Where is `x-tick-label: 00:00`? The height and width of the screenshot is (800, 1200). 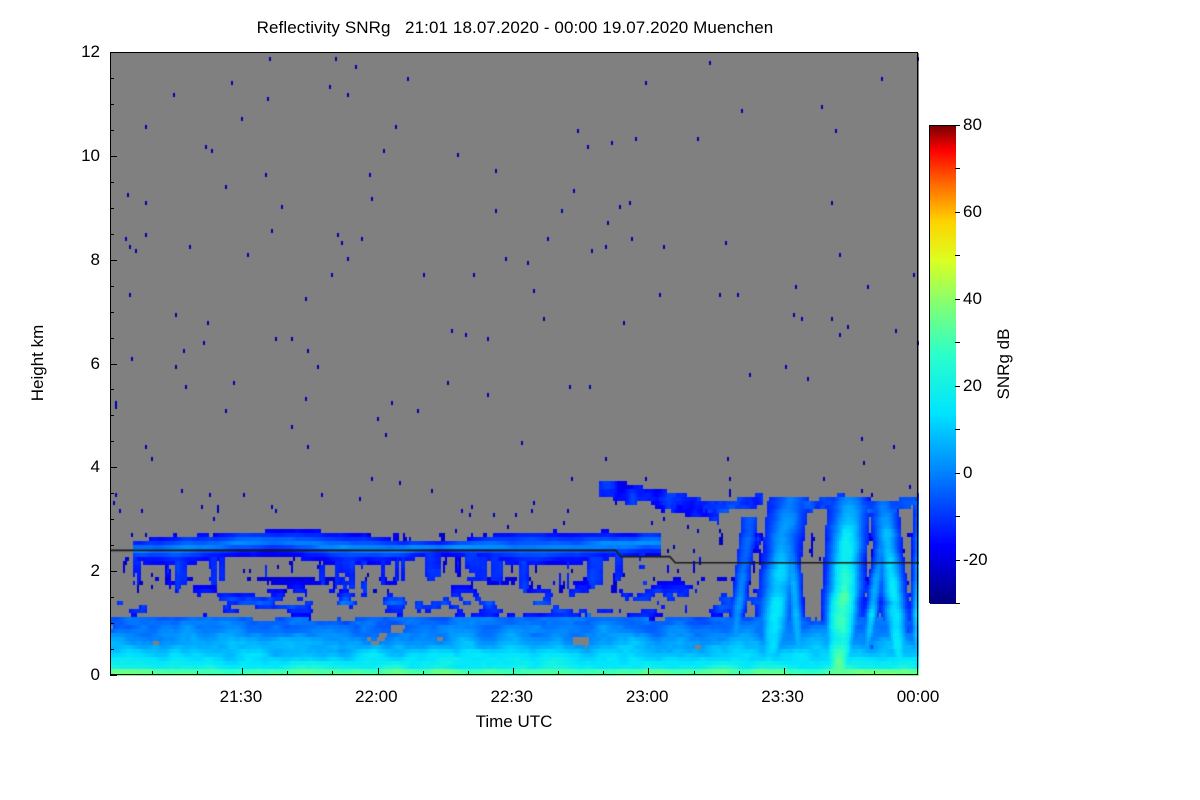 x-tick-label: 00:00 is located at coordinates (918, 696).